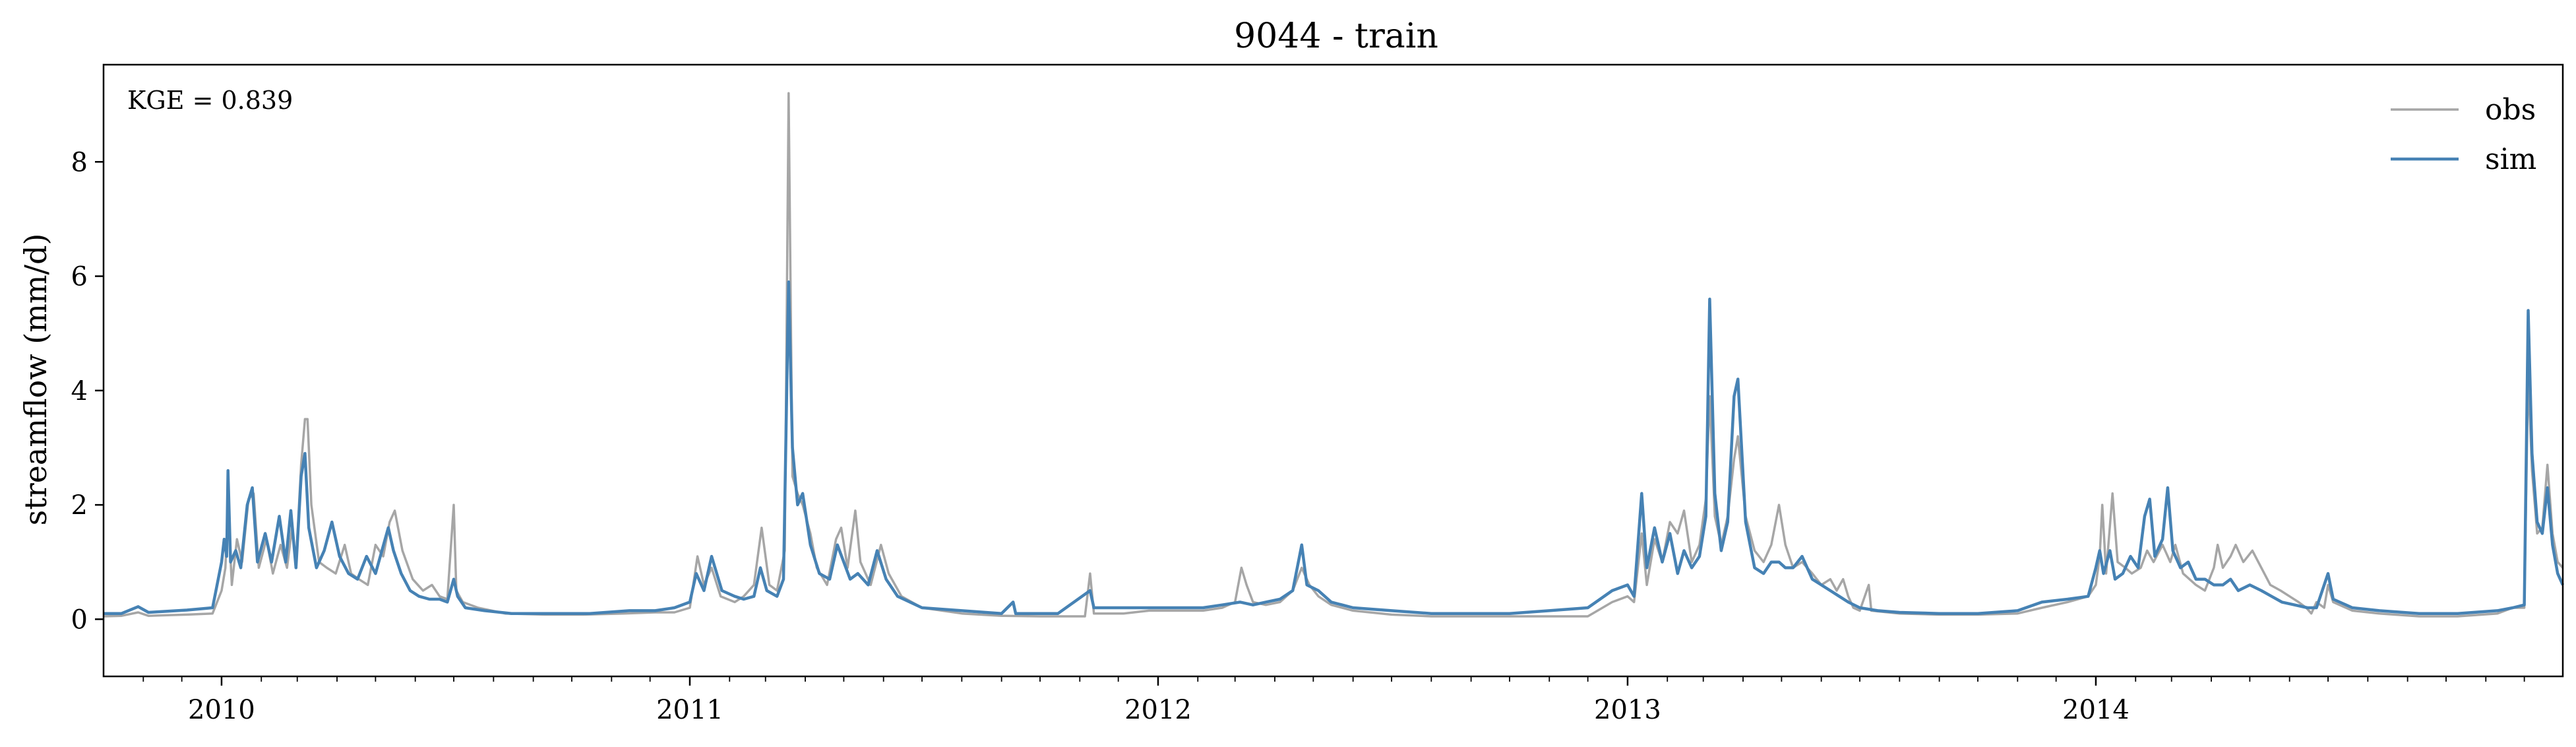 This screenshot has height=747, width=2576. I want to click on y-tick-label: 0, so click(79, 619).